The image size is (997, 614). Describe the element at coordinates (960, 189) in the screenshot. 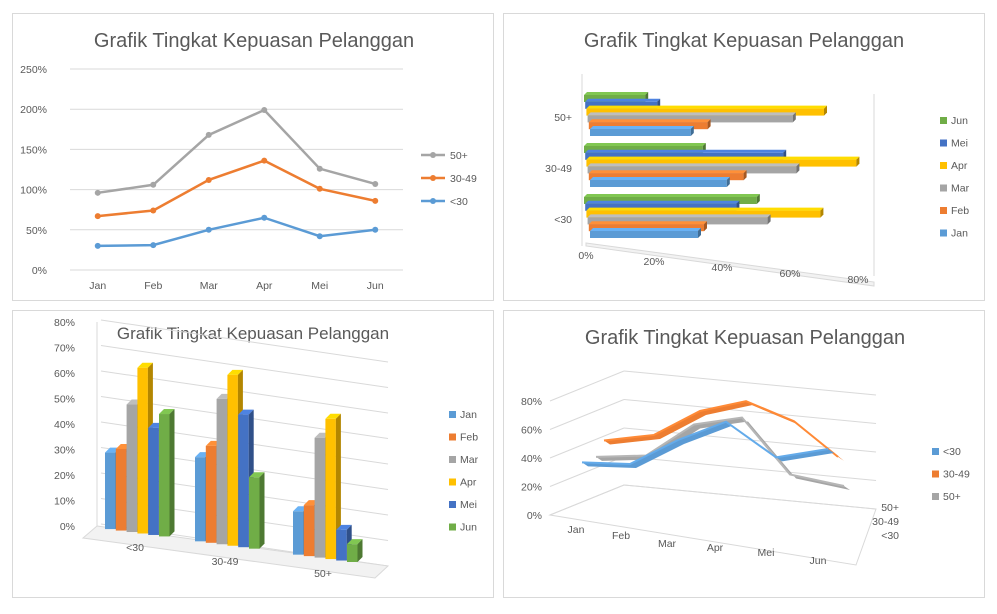

I see `legend-label: Mar` at that location.